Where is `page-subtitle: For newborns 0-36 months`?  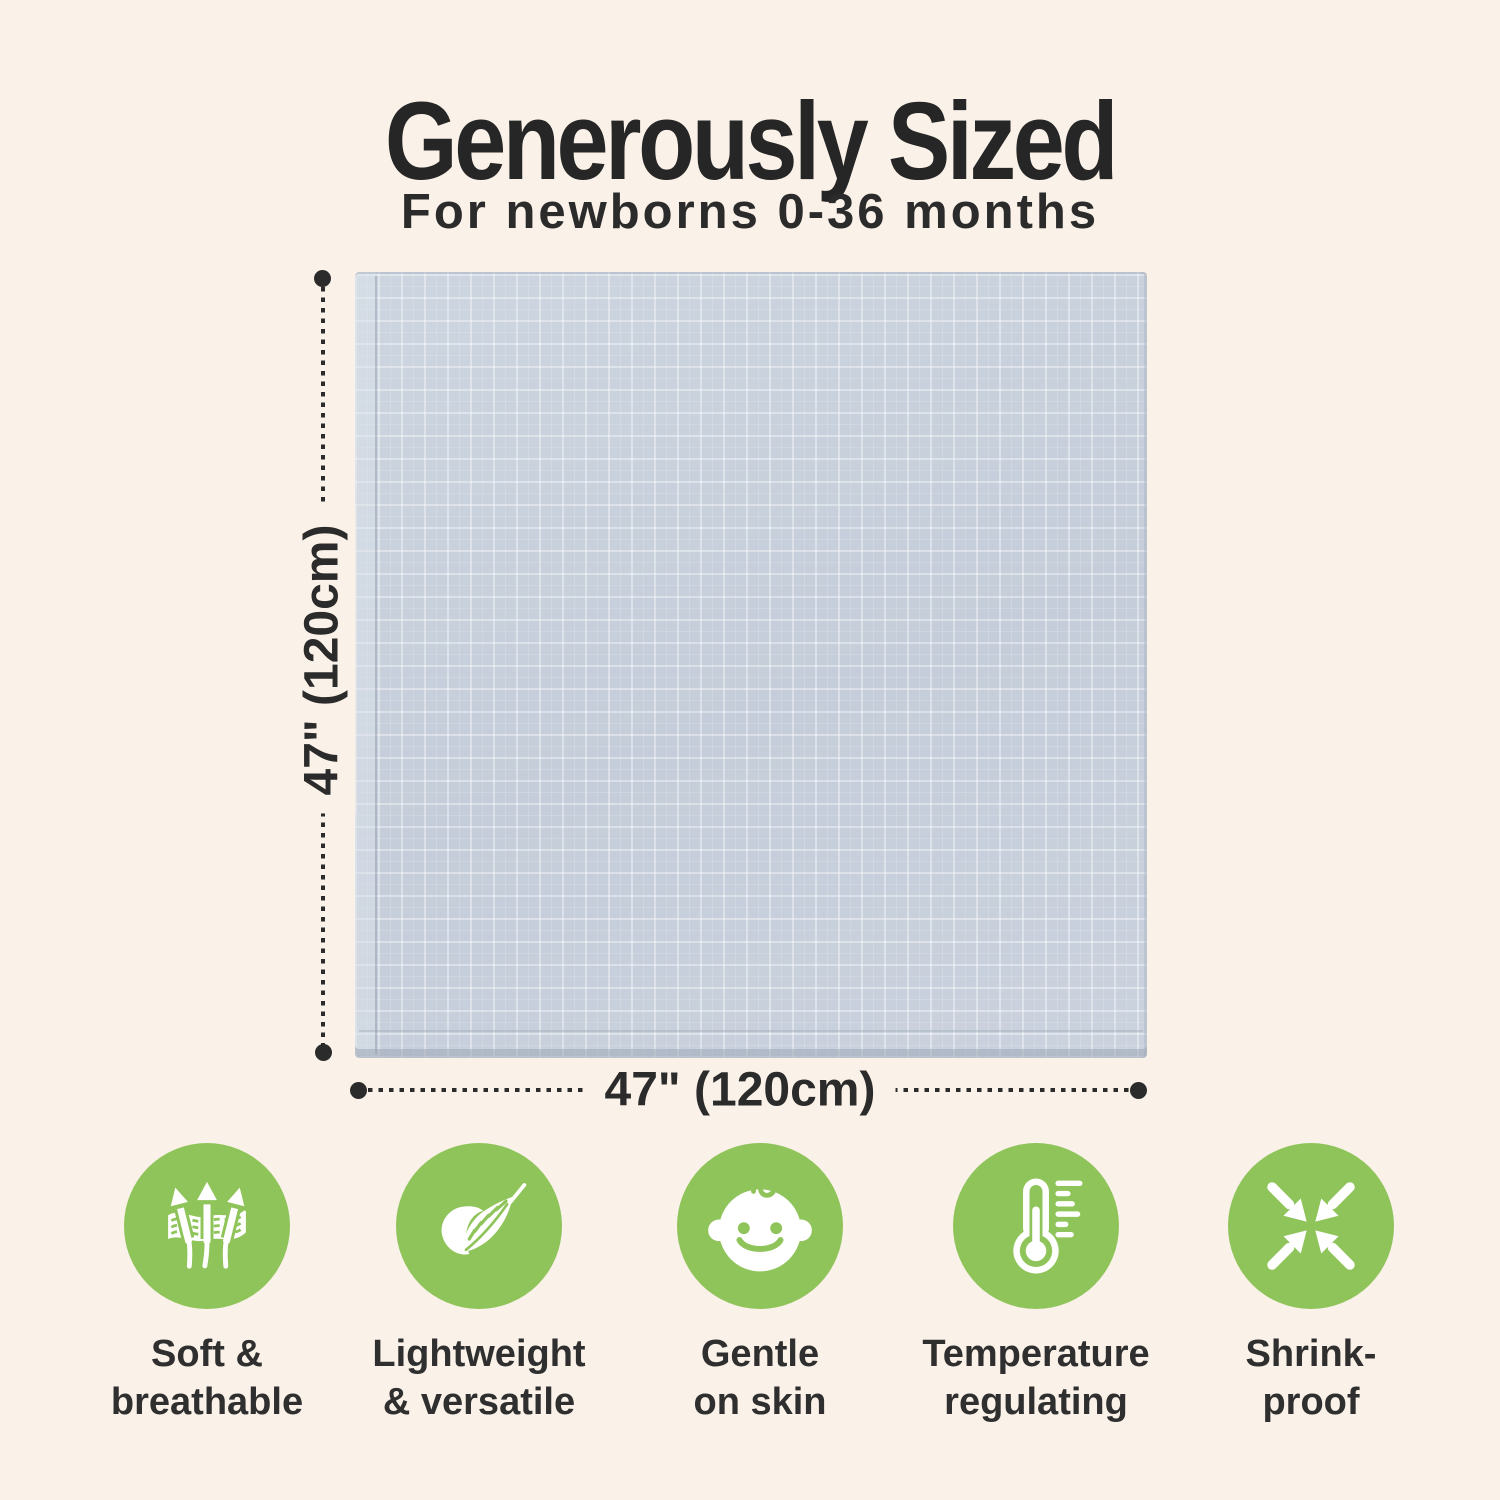
page-subtitle: For newborns 0-36 months is located at coordinates (750, 212).